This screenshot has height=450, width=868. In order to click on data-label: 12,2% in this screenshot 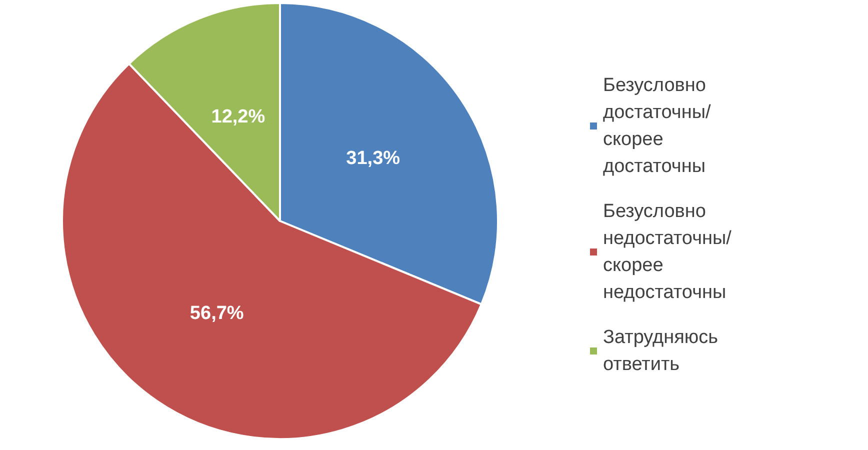, I will do `click(238, 117)`.